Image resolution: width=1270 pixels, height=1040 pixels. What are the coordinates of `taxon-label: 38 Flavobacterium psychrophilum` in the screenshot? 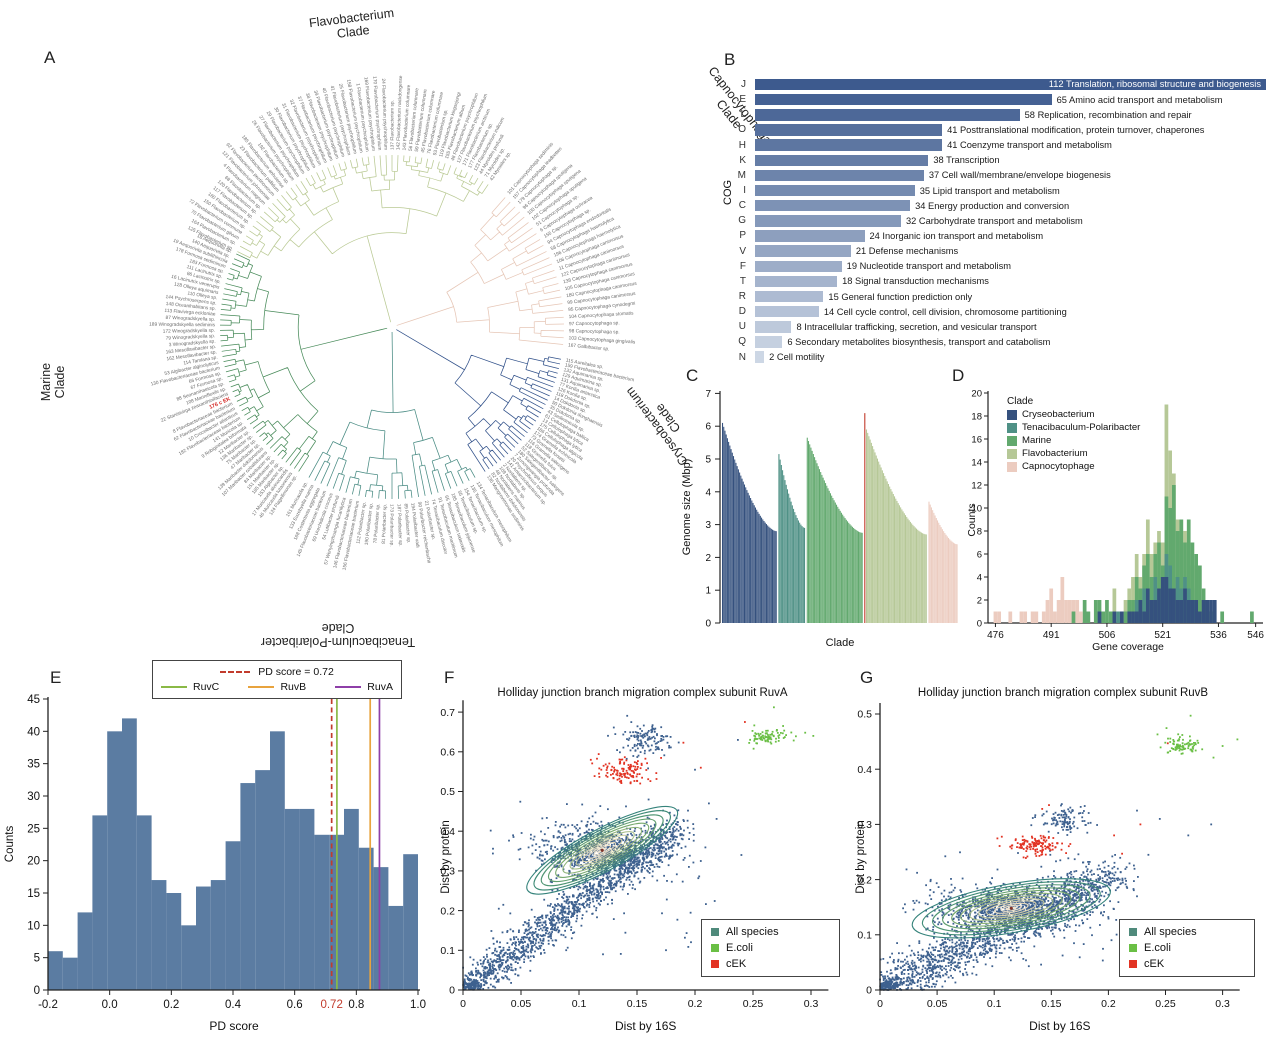 It's located at (319, 126).